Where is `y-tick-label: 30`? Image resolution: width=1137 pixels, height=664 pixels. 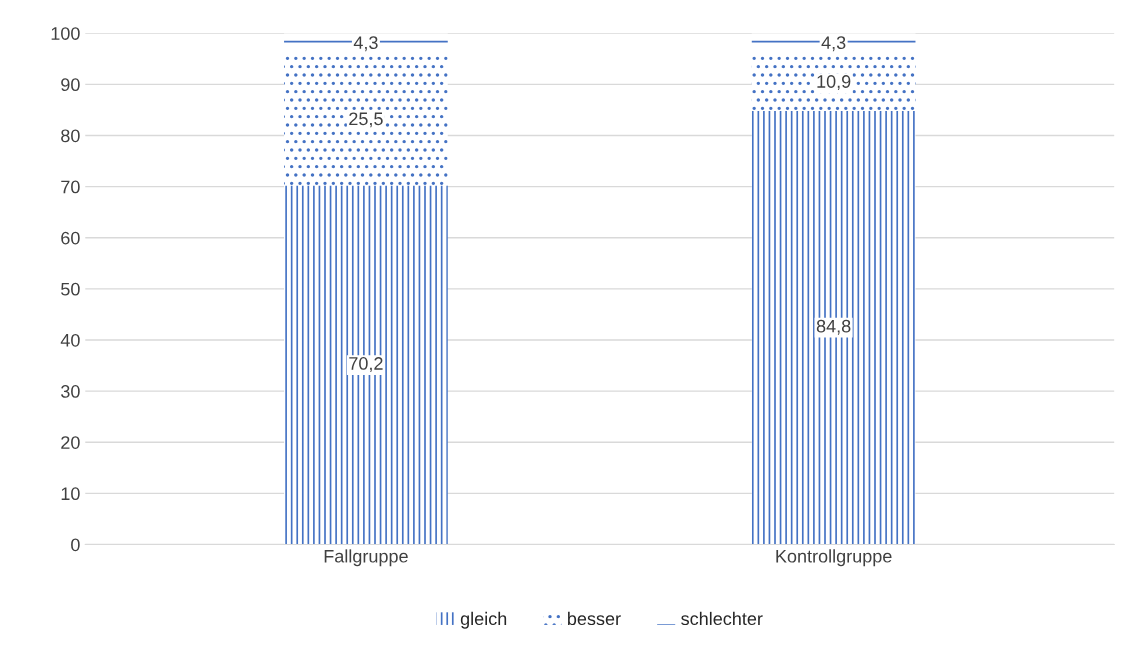
y-tick-label: 30 is located at coordinates (70, 391).